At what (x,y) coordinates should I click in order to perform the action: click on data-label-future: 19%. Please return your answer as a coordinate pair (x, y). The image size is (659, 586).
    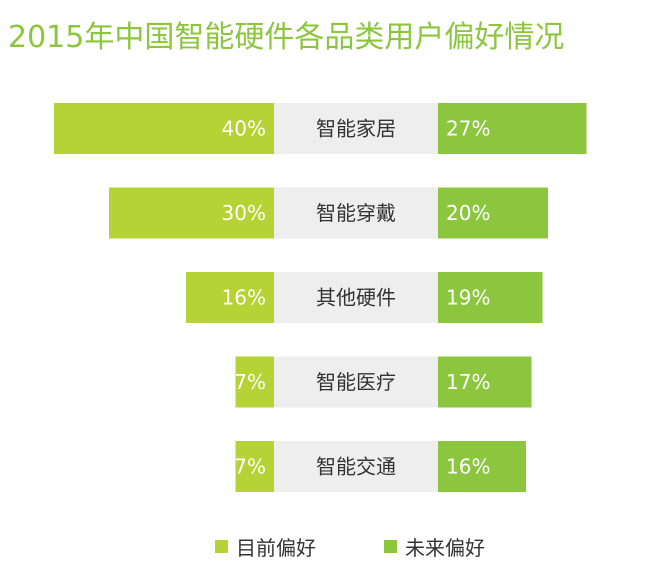
    Looking at the image, I should click on (468, 298).